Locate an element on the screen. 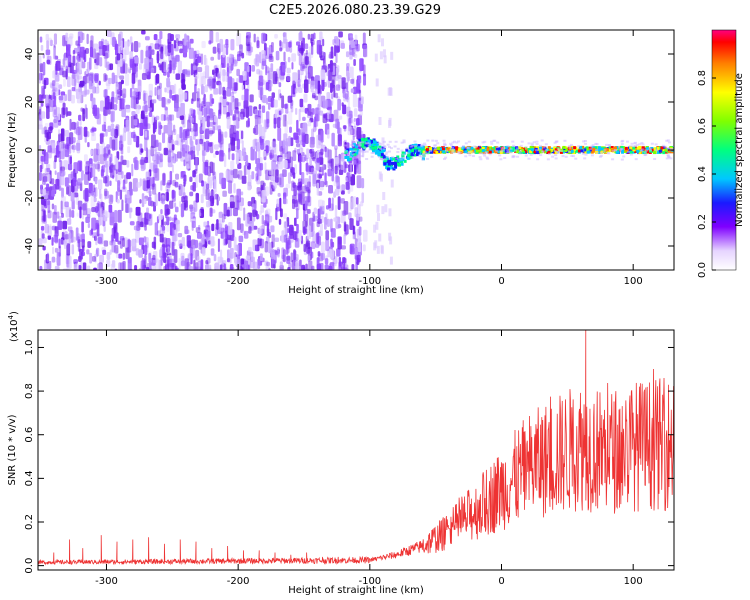  snr-y-tick-label: 0.6 is located at coordinates (29, 435).